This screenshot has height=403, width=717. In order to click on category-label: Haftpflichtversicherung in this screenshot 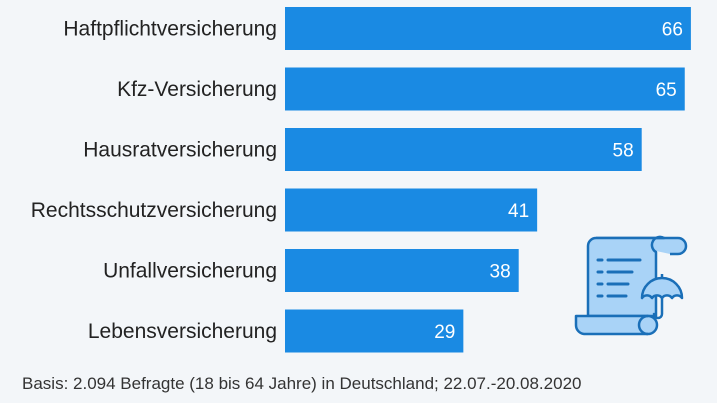, I will do `click(170, 29)`.